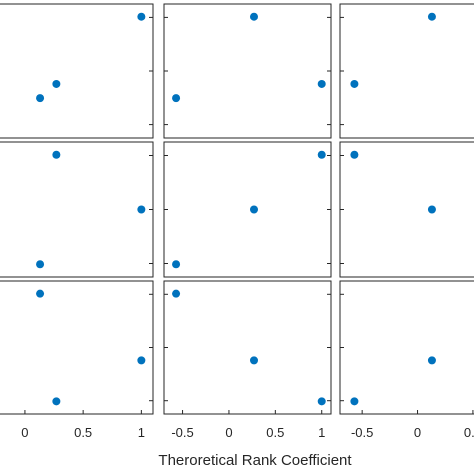  I want to click on panel-r3c1, so click(77, 347).